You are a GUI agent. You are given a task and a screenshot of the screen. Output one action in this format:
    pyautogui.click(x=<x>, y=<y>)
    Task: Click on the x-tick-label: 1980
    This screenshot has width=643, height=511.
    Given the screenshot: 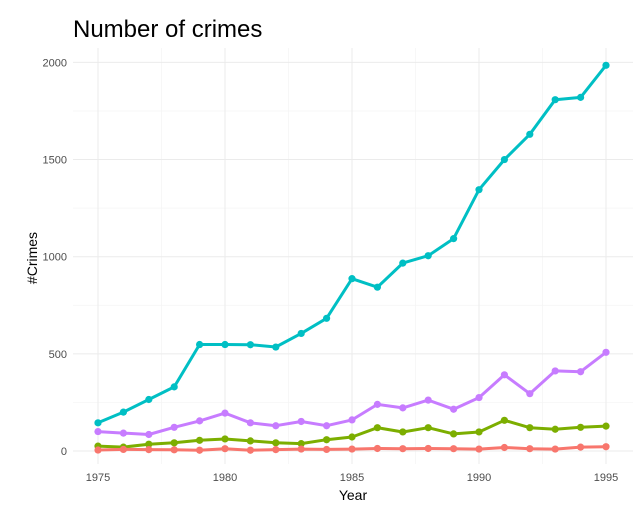 What is the action you would take?
    pyautogui.click(x=225, y=478)
    